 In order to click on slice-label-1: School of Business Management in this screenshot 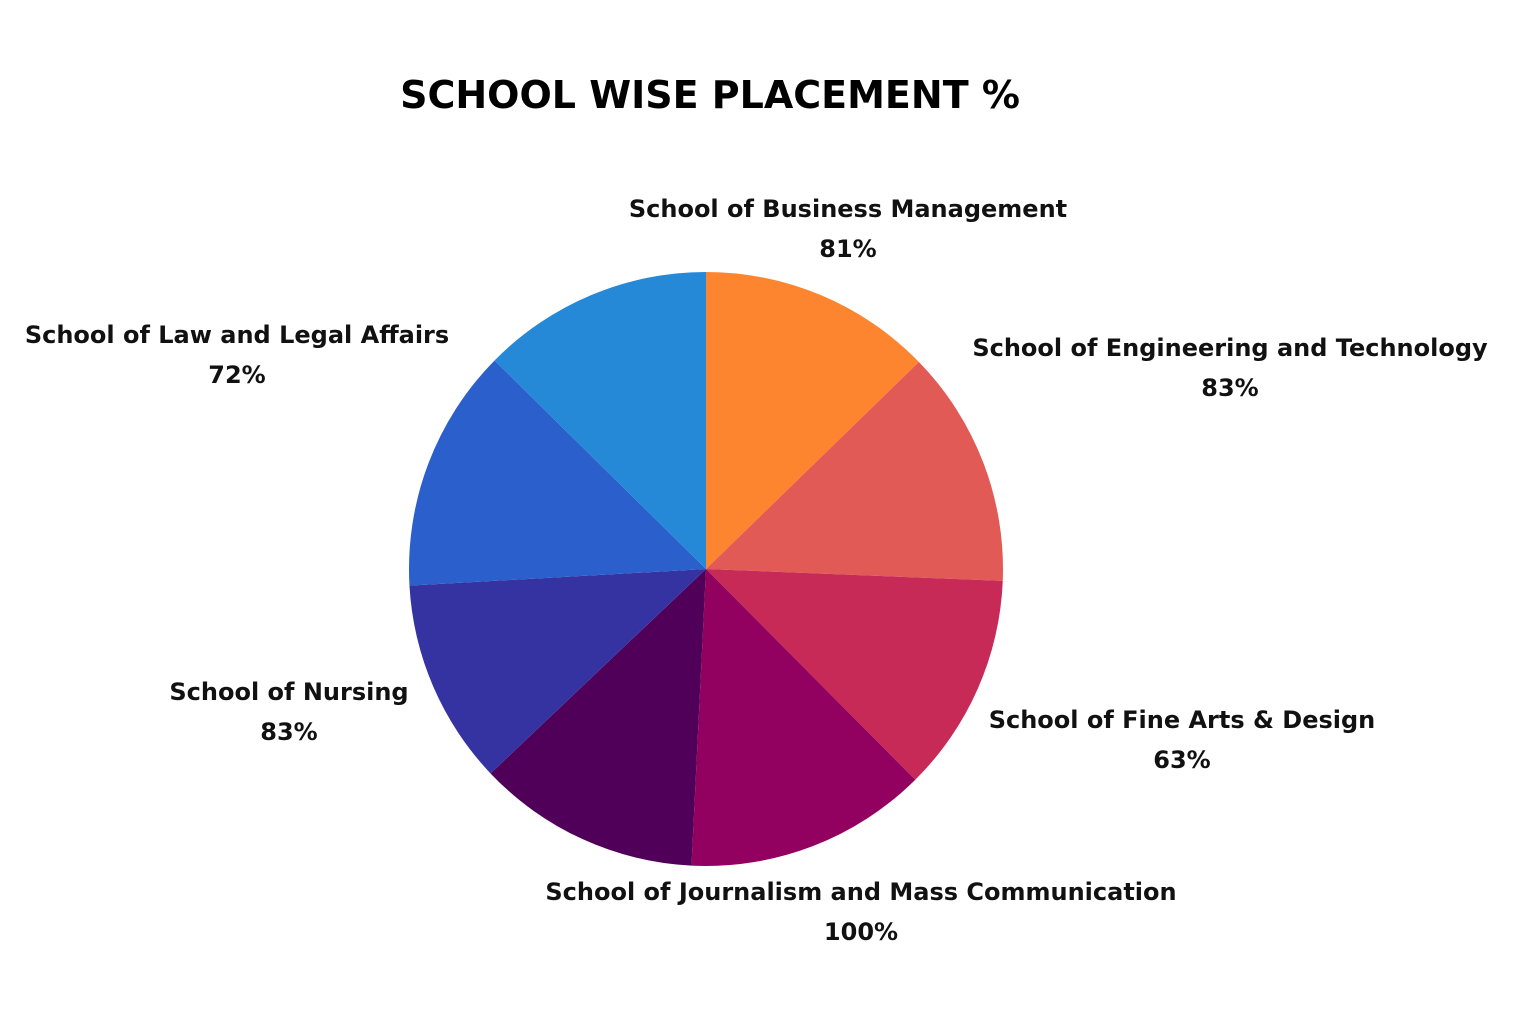, I will do `click(848, 209)`.